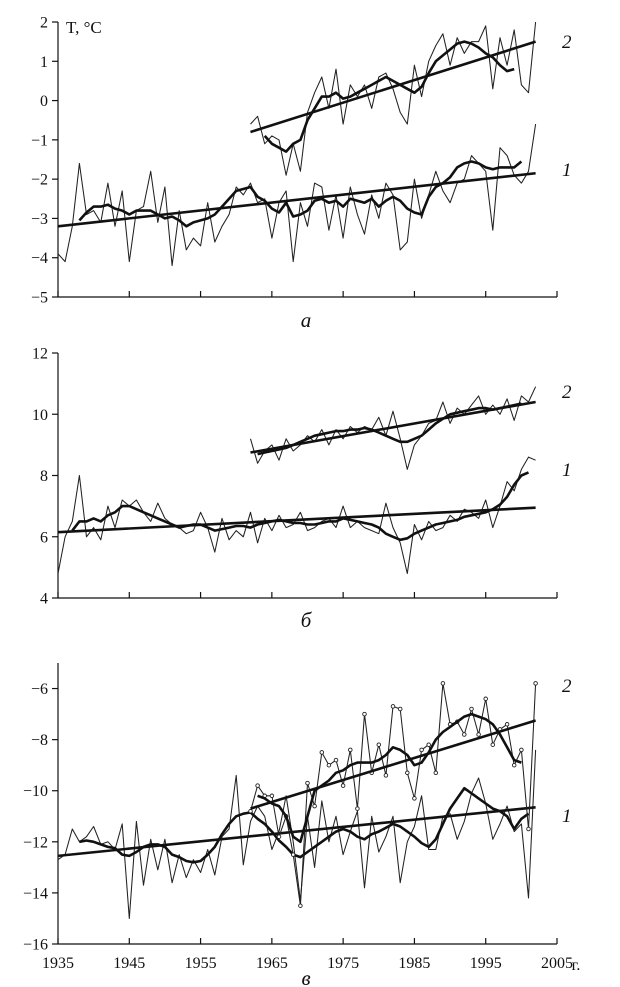 This screenshot has width=620, height=987. I want to click on panel-b-series-1-smoothed-line, so click(300, 506).